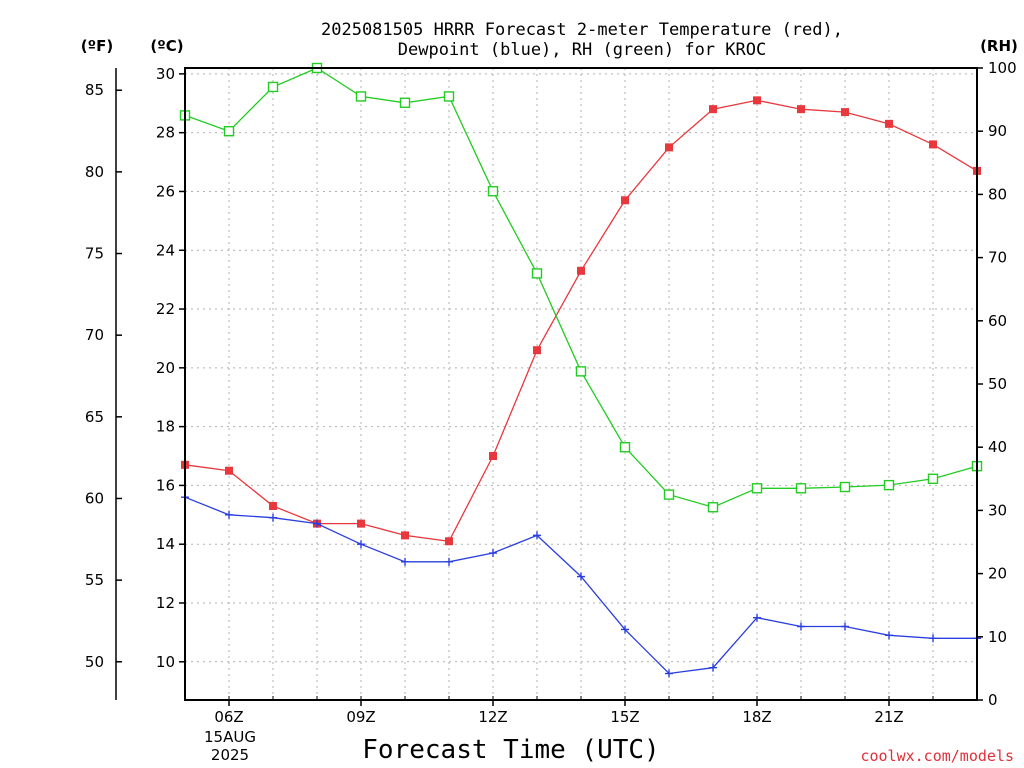 Image resolution: width=1024 pixels, height=768 pixels. I want to click on celsius-tick-label: 28, so click(165, 133).